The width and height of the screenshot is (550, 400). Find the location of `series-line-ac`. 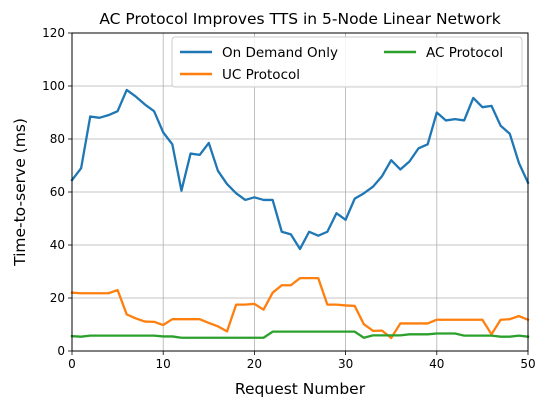

series-line-ac is located at coordinates (300, 335).